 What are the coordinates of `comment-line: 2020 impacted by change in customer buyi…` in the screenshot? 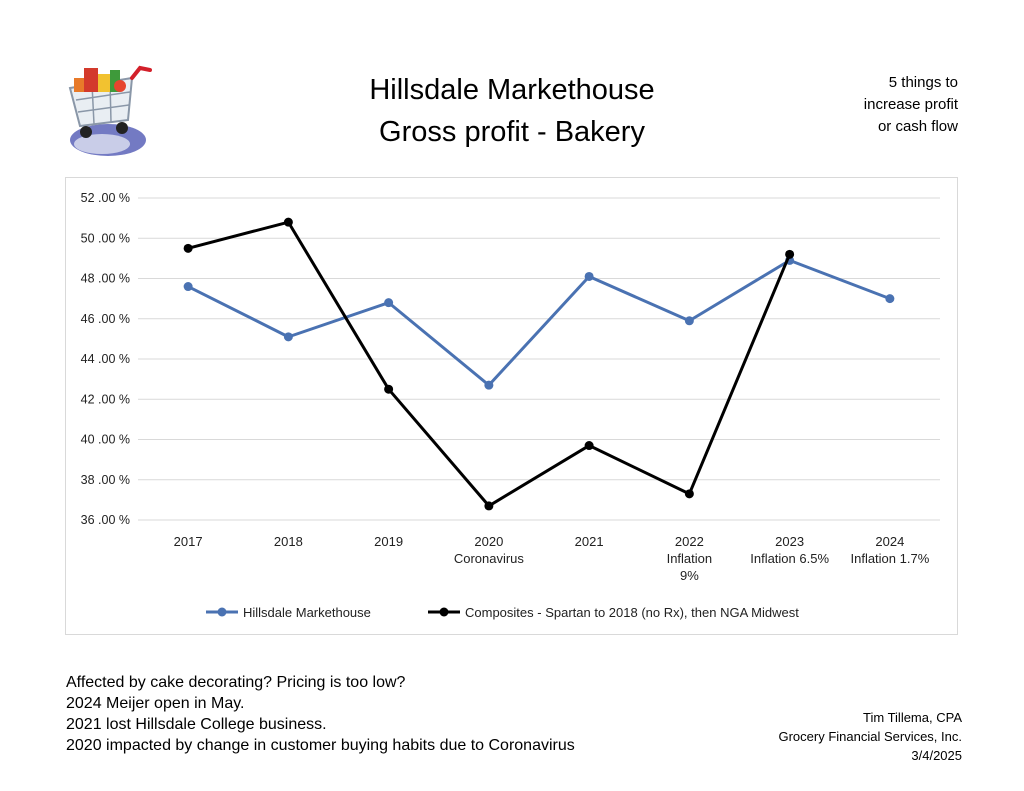 It's located at (320, 745).